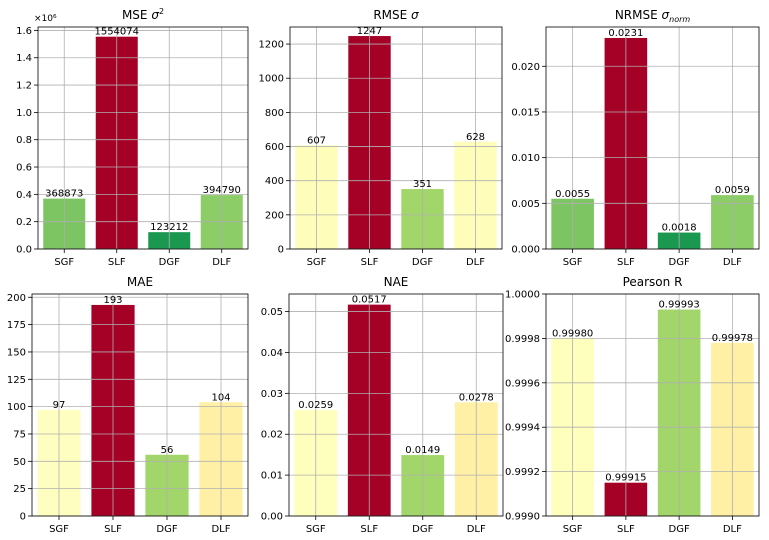 Image resolution: width=769 pixels, height=540 pixels. I want to click on y-tick-label: 50, so click(19, 462).